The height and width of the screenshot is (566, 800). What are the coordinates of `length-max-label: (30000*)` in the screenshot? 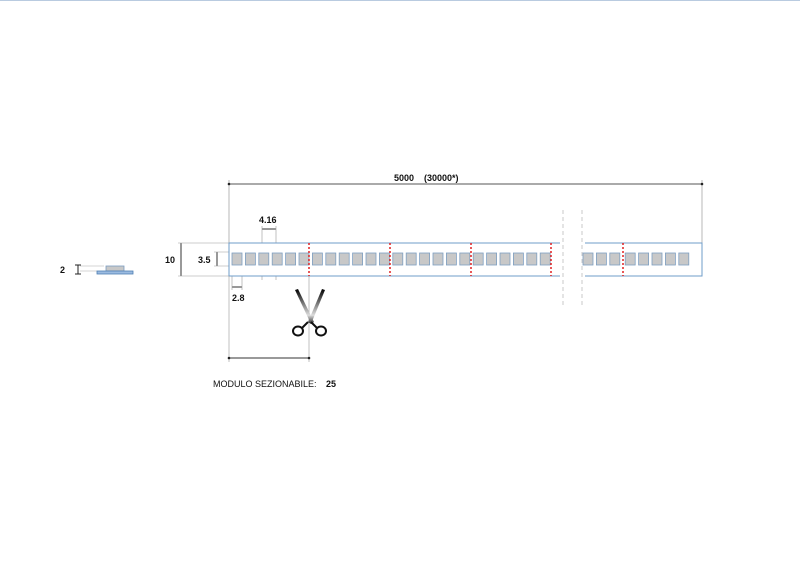 It's located at (441, 178).